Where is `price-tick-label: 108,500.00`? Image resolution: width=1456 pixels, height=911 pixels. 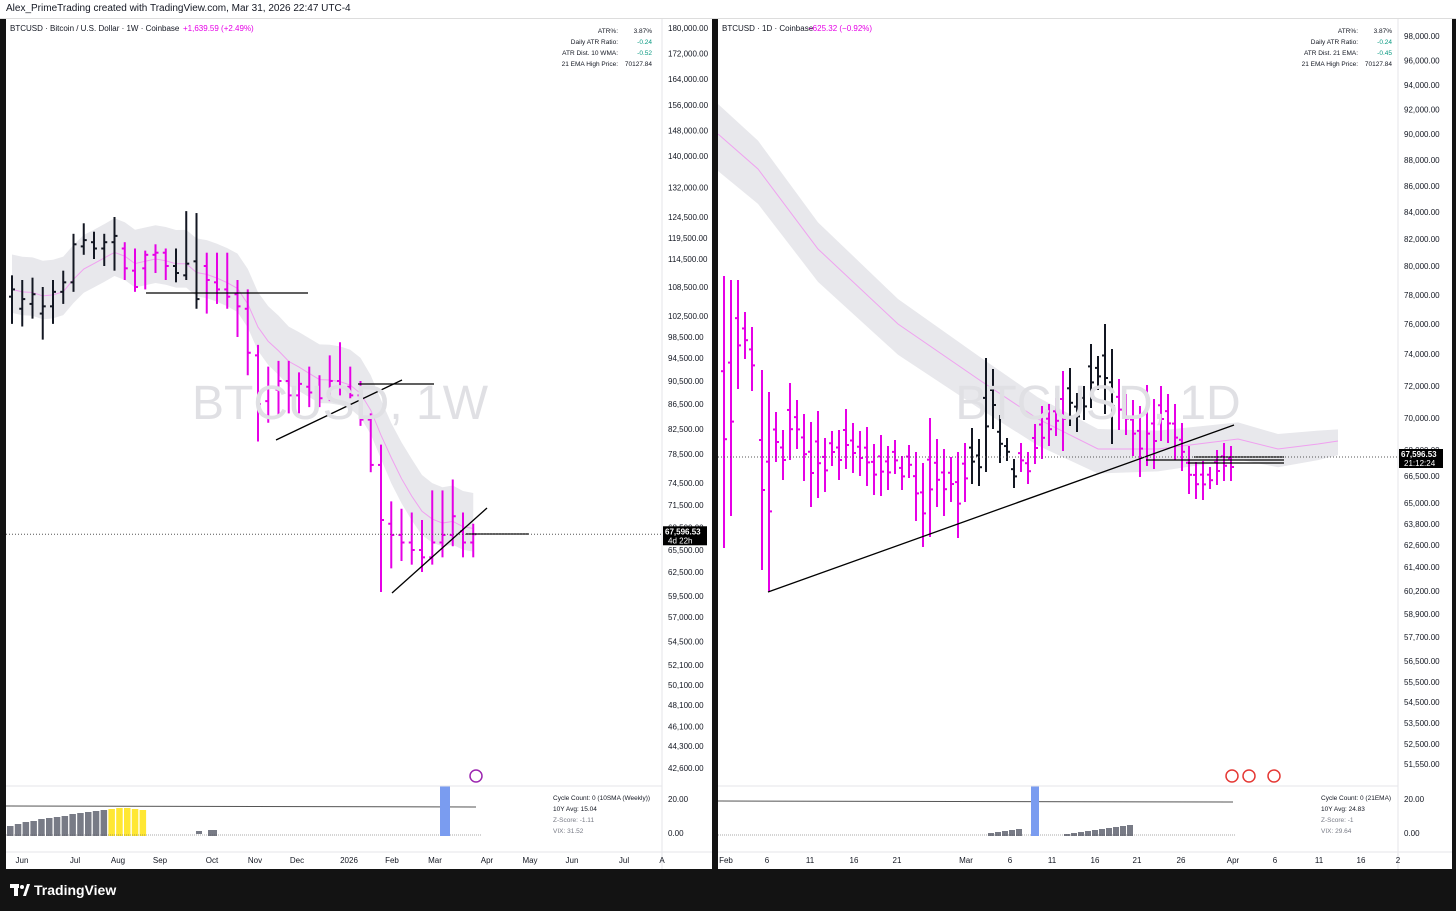 price-tick-label: 108,500.00 is located at coordinates (688, 287).